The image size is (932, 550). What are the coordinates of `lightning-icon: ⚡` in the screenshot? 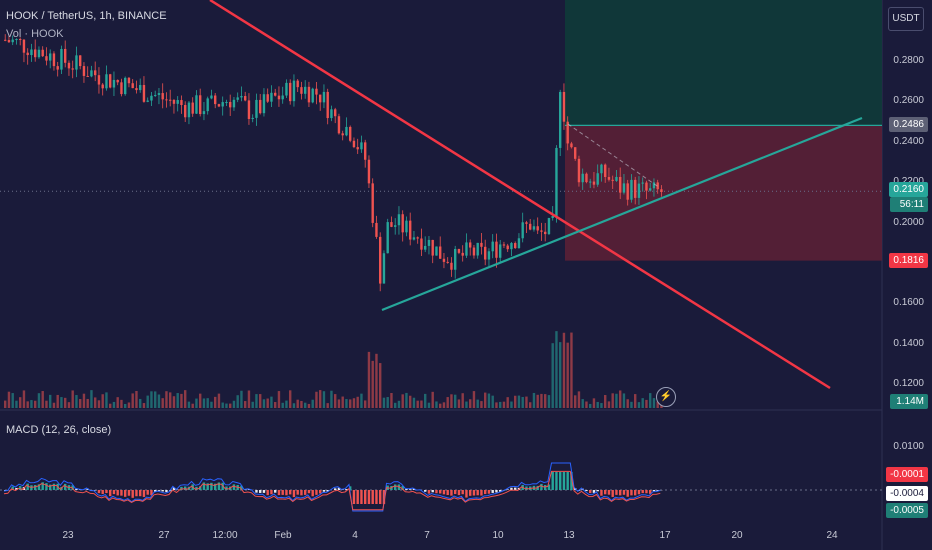 It's located at (666, 397).